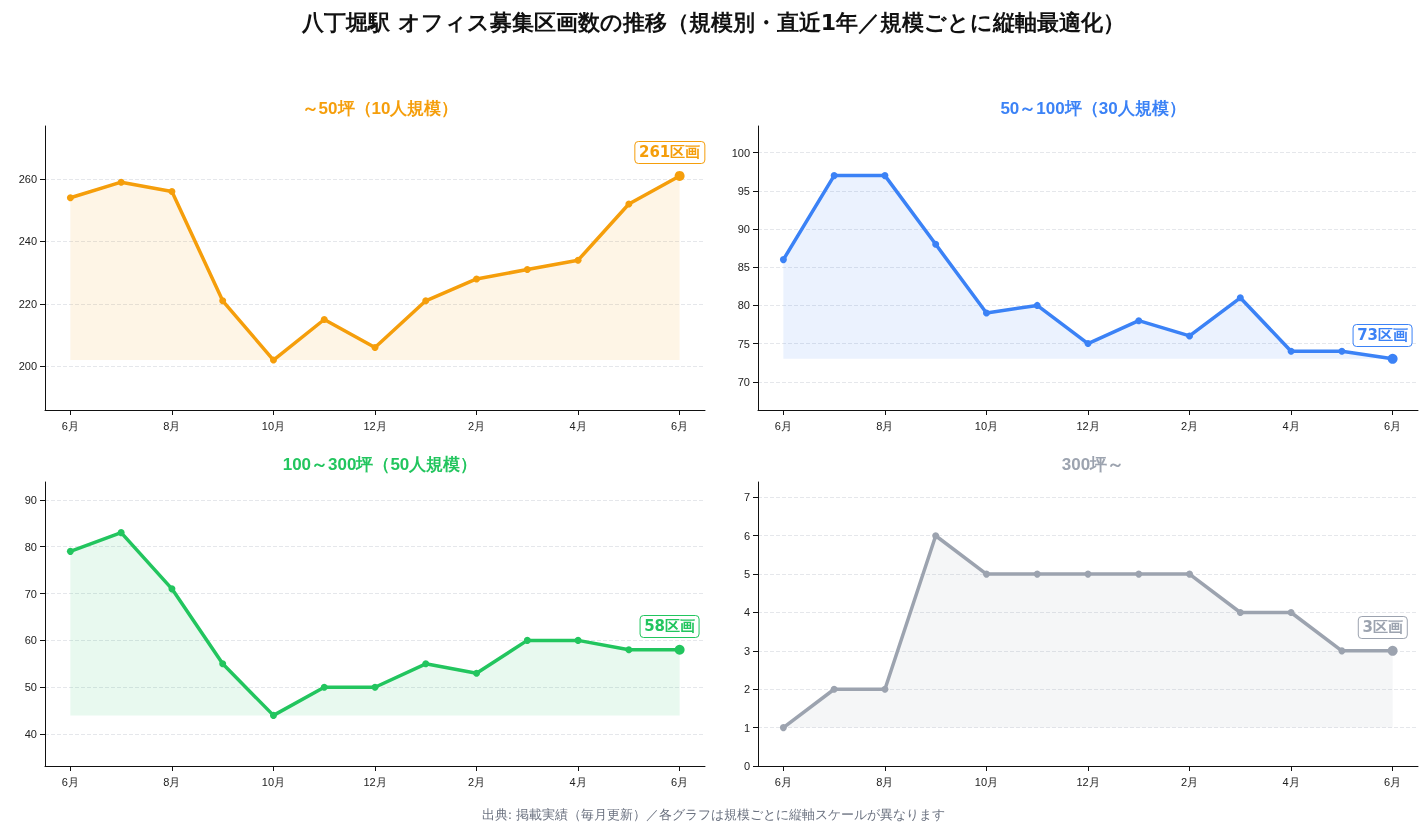  What do you see at coordinates (1093, 108) in the screenshot?
I see `chart-title: 50～100坪（30人規模）` at bounding box center [1093, 108].